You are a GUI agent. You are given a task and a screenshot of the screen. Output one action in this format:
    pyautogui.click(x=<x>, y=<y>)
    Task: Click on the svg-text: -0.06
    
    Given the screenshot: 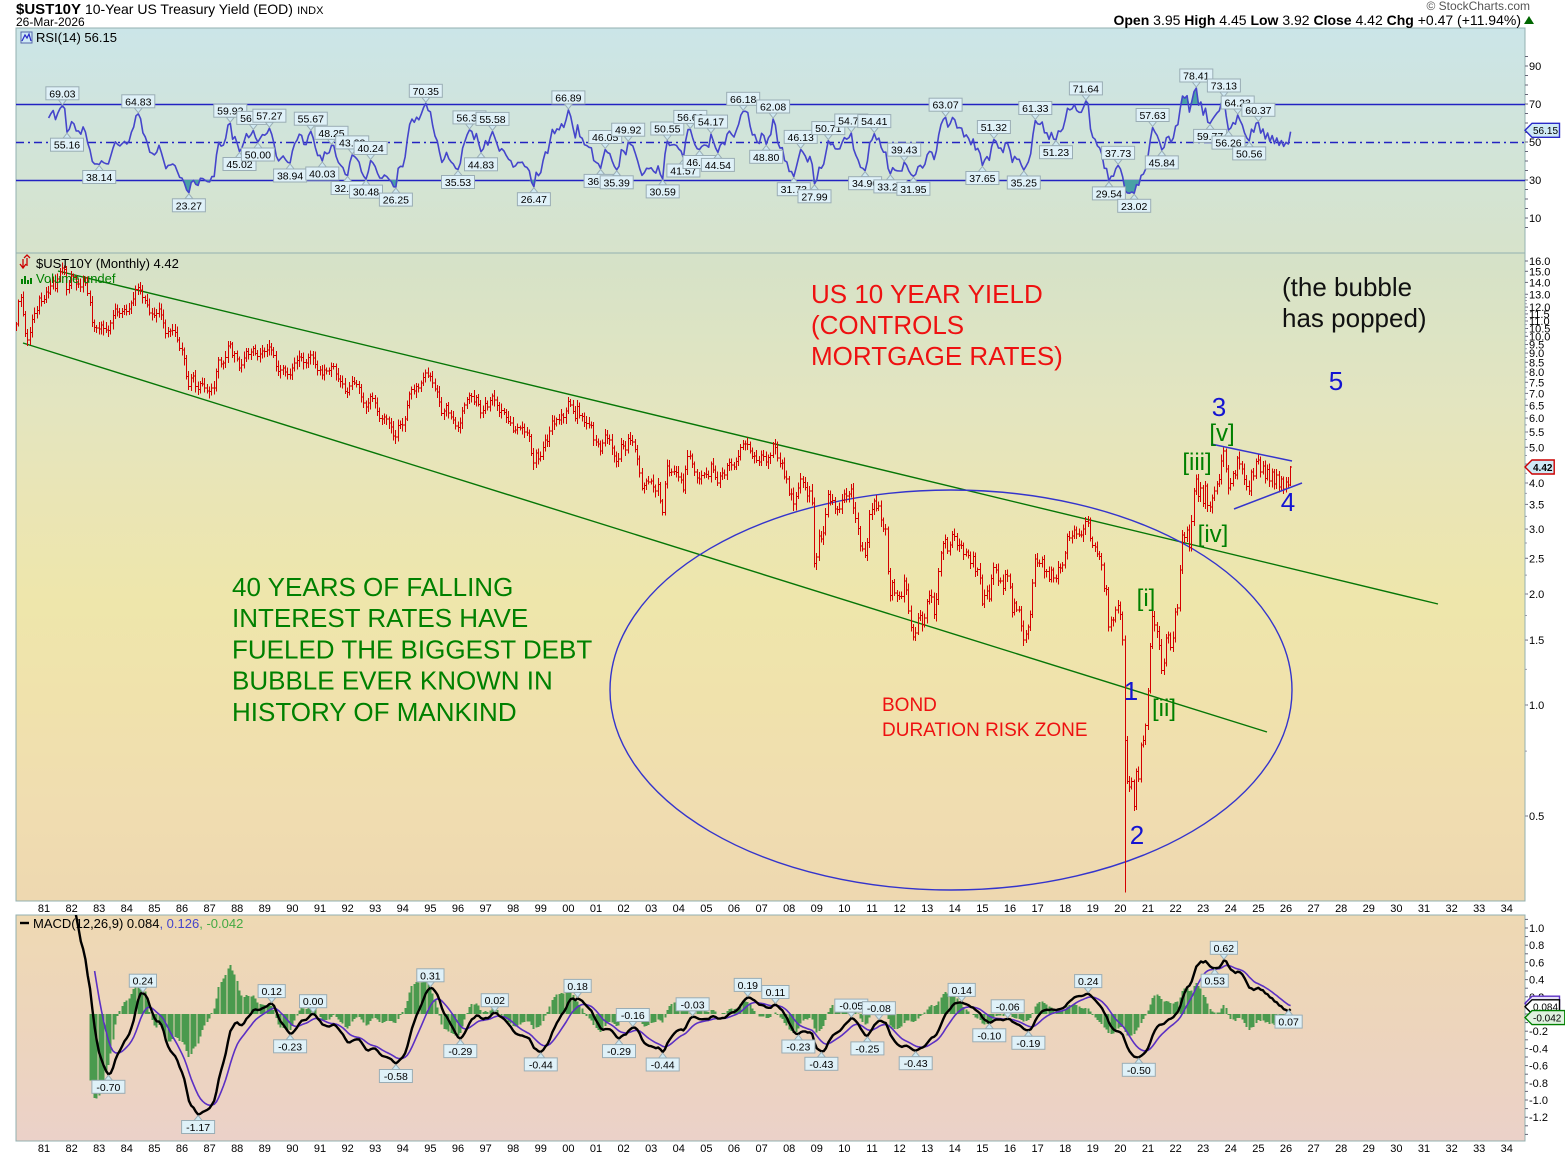 What is the action you would take?
    pyautogui.click(x=1008, y=1007)
    